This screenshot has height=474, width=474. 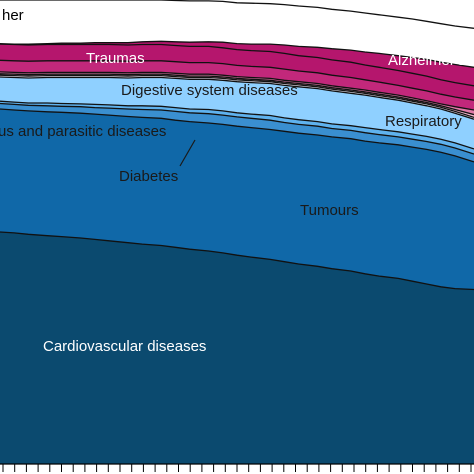 What do you see at coordinates (426, 60) in the screenshot?
I see `label-alzheimers: Alzheimer's` at bounding box center [426, 60].